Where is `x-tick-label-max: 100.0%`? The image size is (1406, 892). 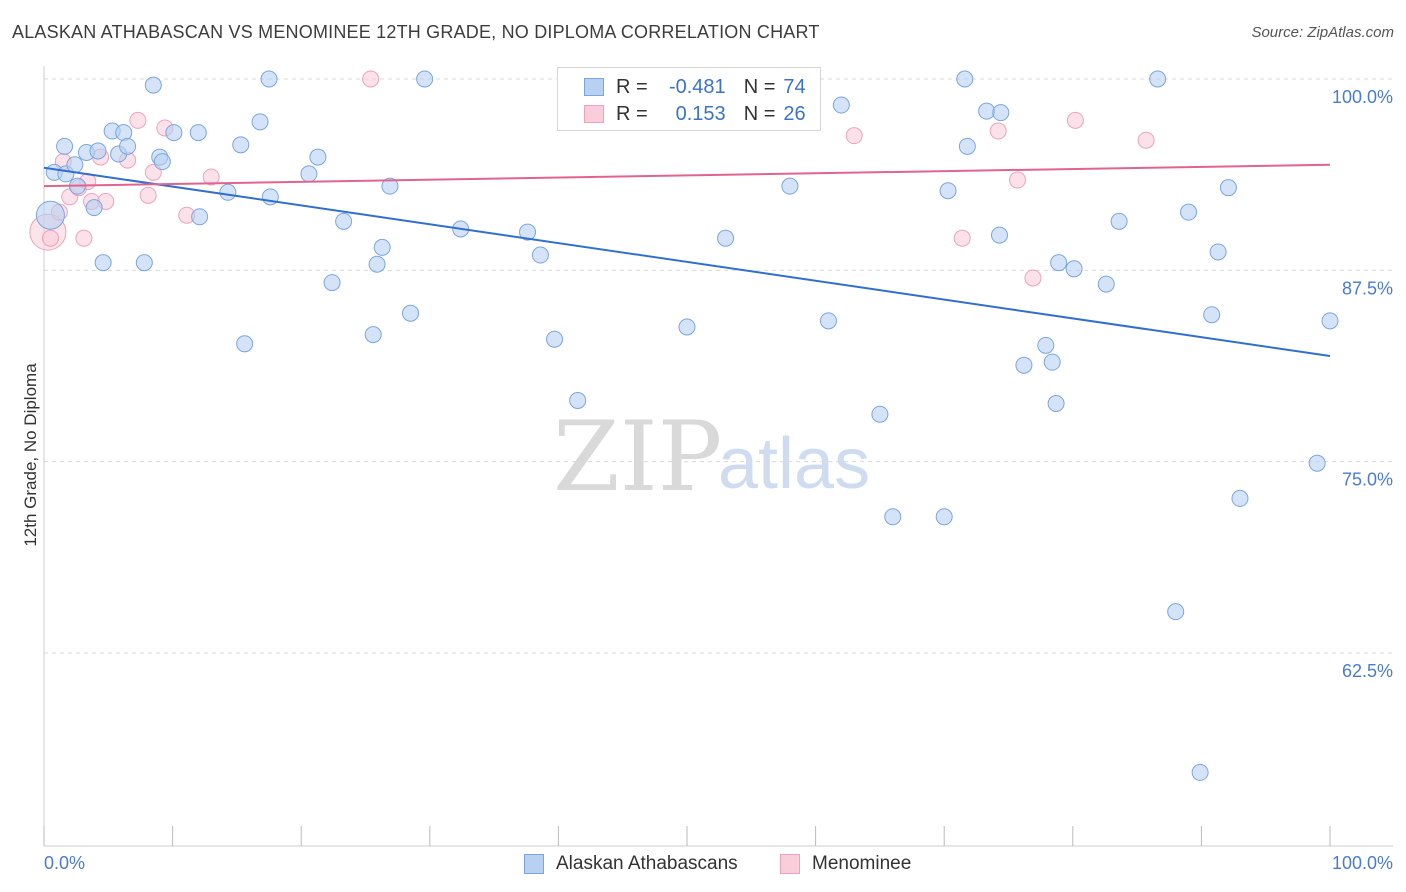
x-tick-label-max: 100.0% is located at coordinates (1362, 863).